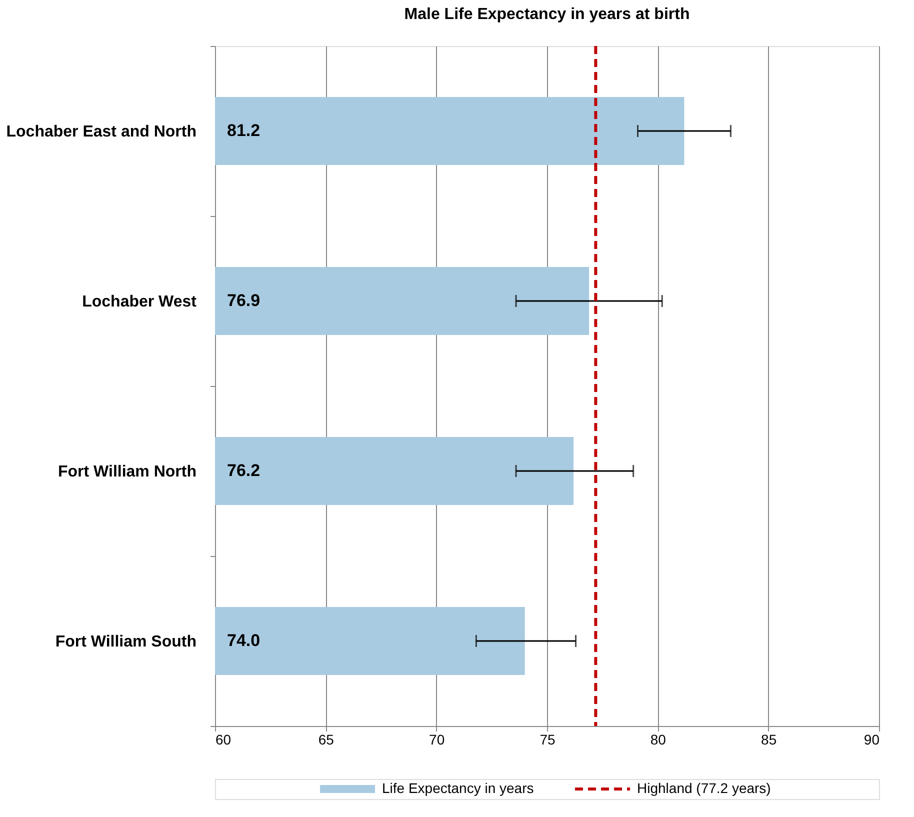 This screenshot has height=817, width=914. What do you see at coordinates (769, 740) in the screenshot?
I see `x-tick-label: 85` at bounding box center [769, 740].